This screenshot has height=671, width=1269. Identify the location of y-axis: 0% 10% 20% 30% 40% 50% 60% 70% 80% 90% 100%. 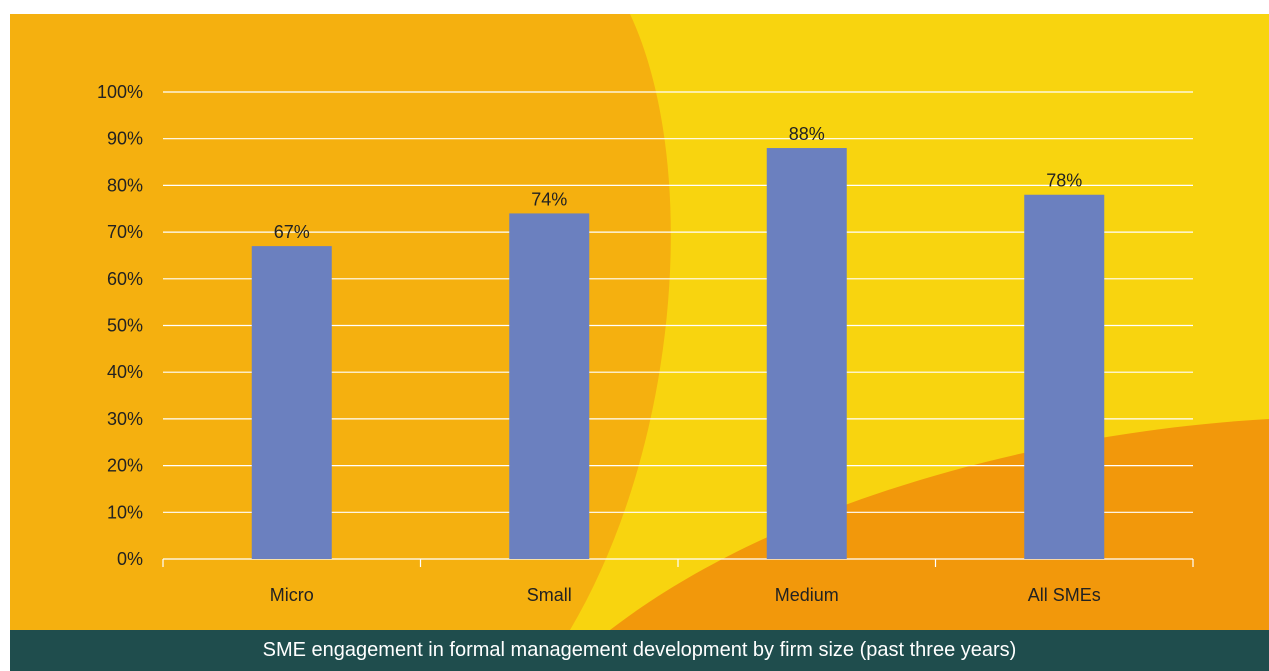
(120, 325).